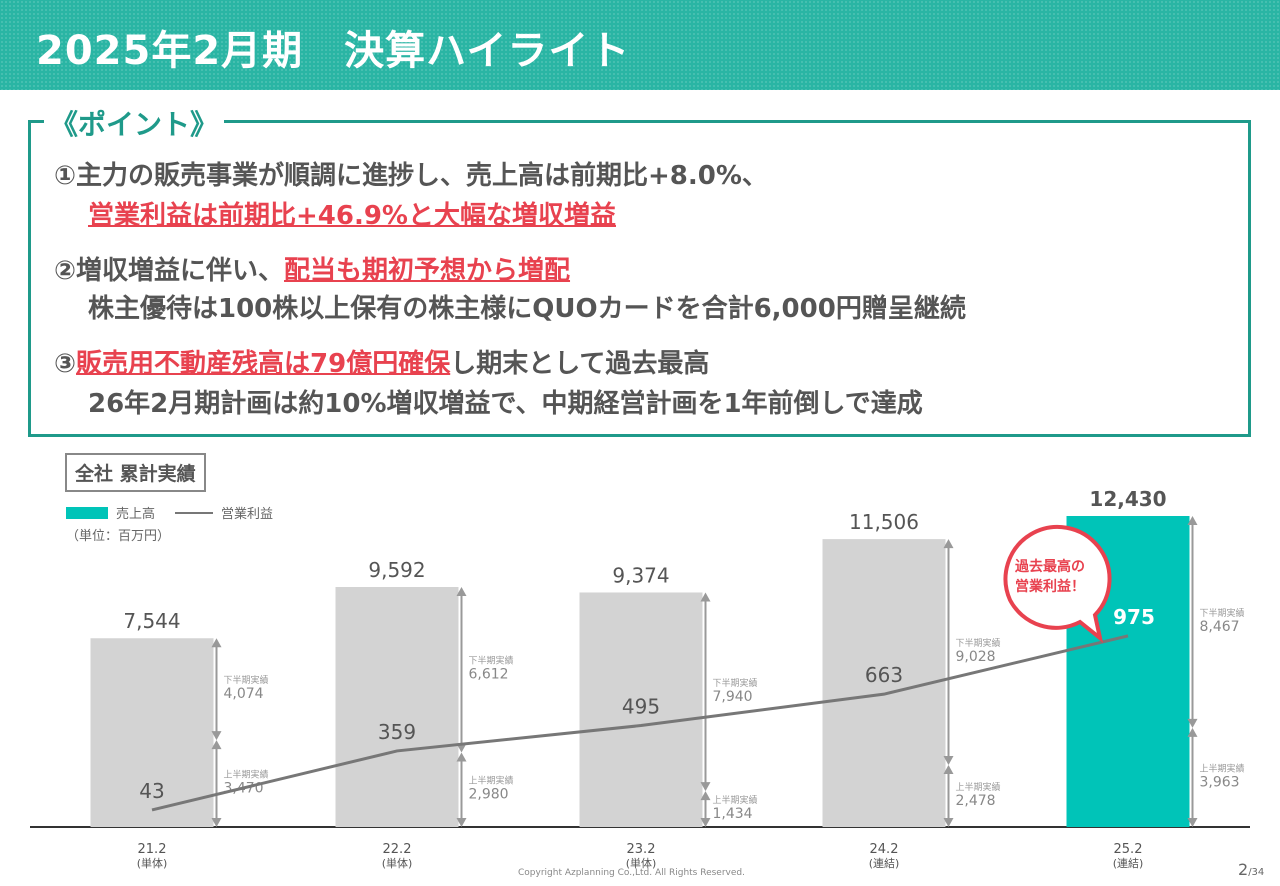 The image size is (1280, 886). I want to click on point-2-line-1: ②増収増益に伴い、配当も期初予想から増配, so click(312, 268).